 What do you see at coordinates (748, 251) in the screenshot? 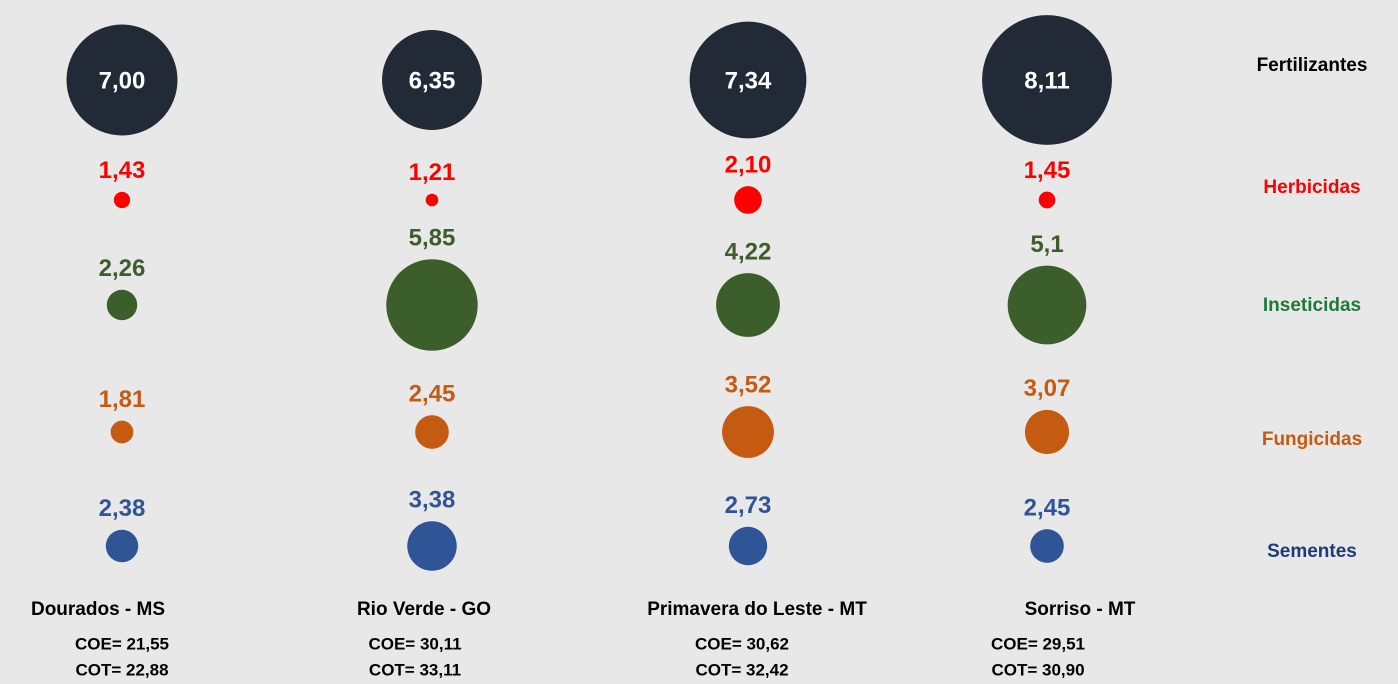
I see `value-label: 4,22` at bounding box center [748, 251].